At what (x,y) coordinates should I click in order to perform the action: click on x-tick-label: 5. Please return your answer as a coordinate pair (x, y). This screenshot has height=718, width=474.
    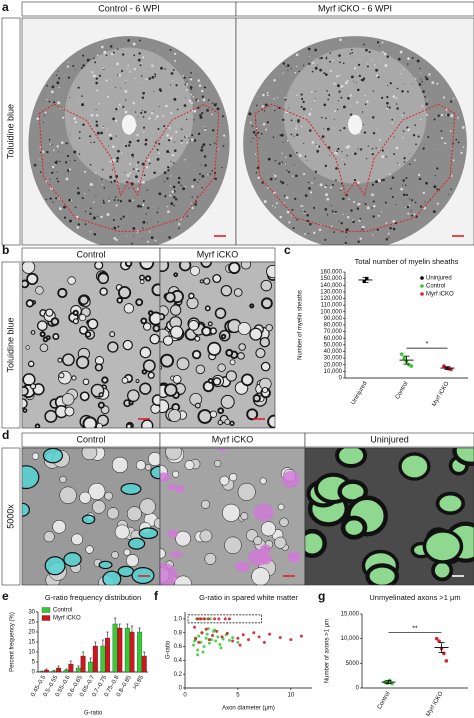
    Looking at the image, I should click on (238, 696).